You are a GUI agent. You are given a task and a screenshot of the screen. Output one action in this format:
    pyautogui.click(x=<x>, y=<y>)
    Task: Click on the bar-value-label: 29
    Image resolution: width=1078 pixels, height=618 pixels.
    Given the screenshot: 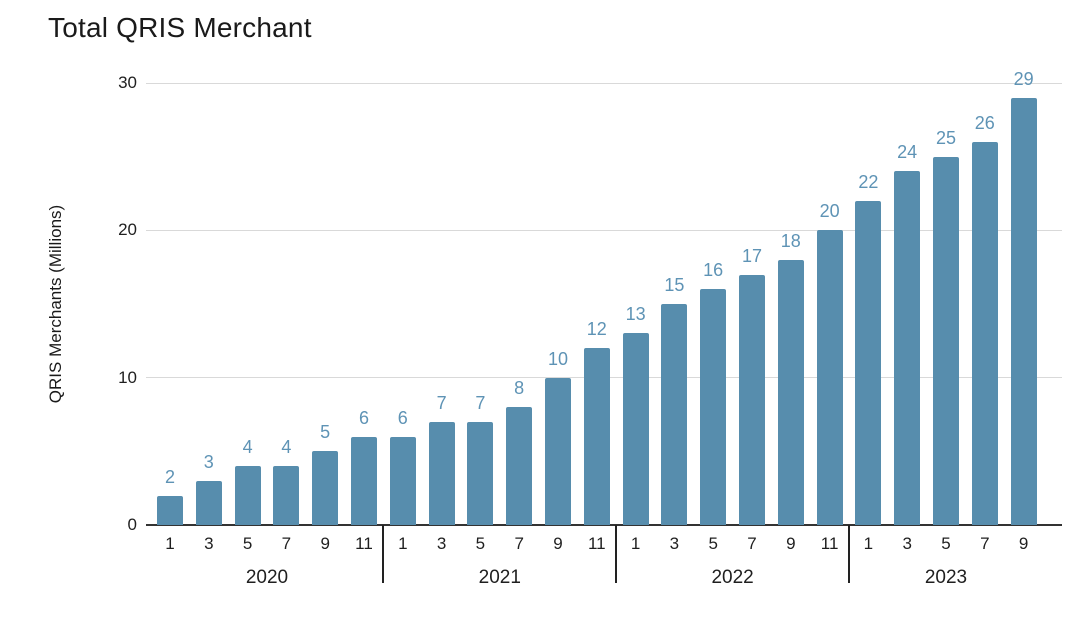 What is the action you would take?
    pyautogui.click(x=1023, y=78)
    